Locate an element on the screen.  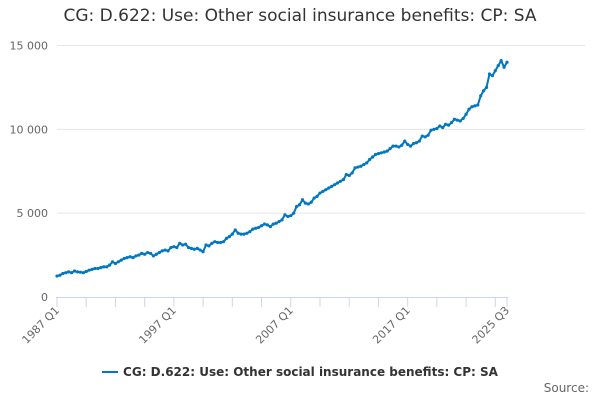
x-tick-label: 2017 Q1 is located at coordinates (391, 325).